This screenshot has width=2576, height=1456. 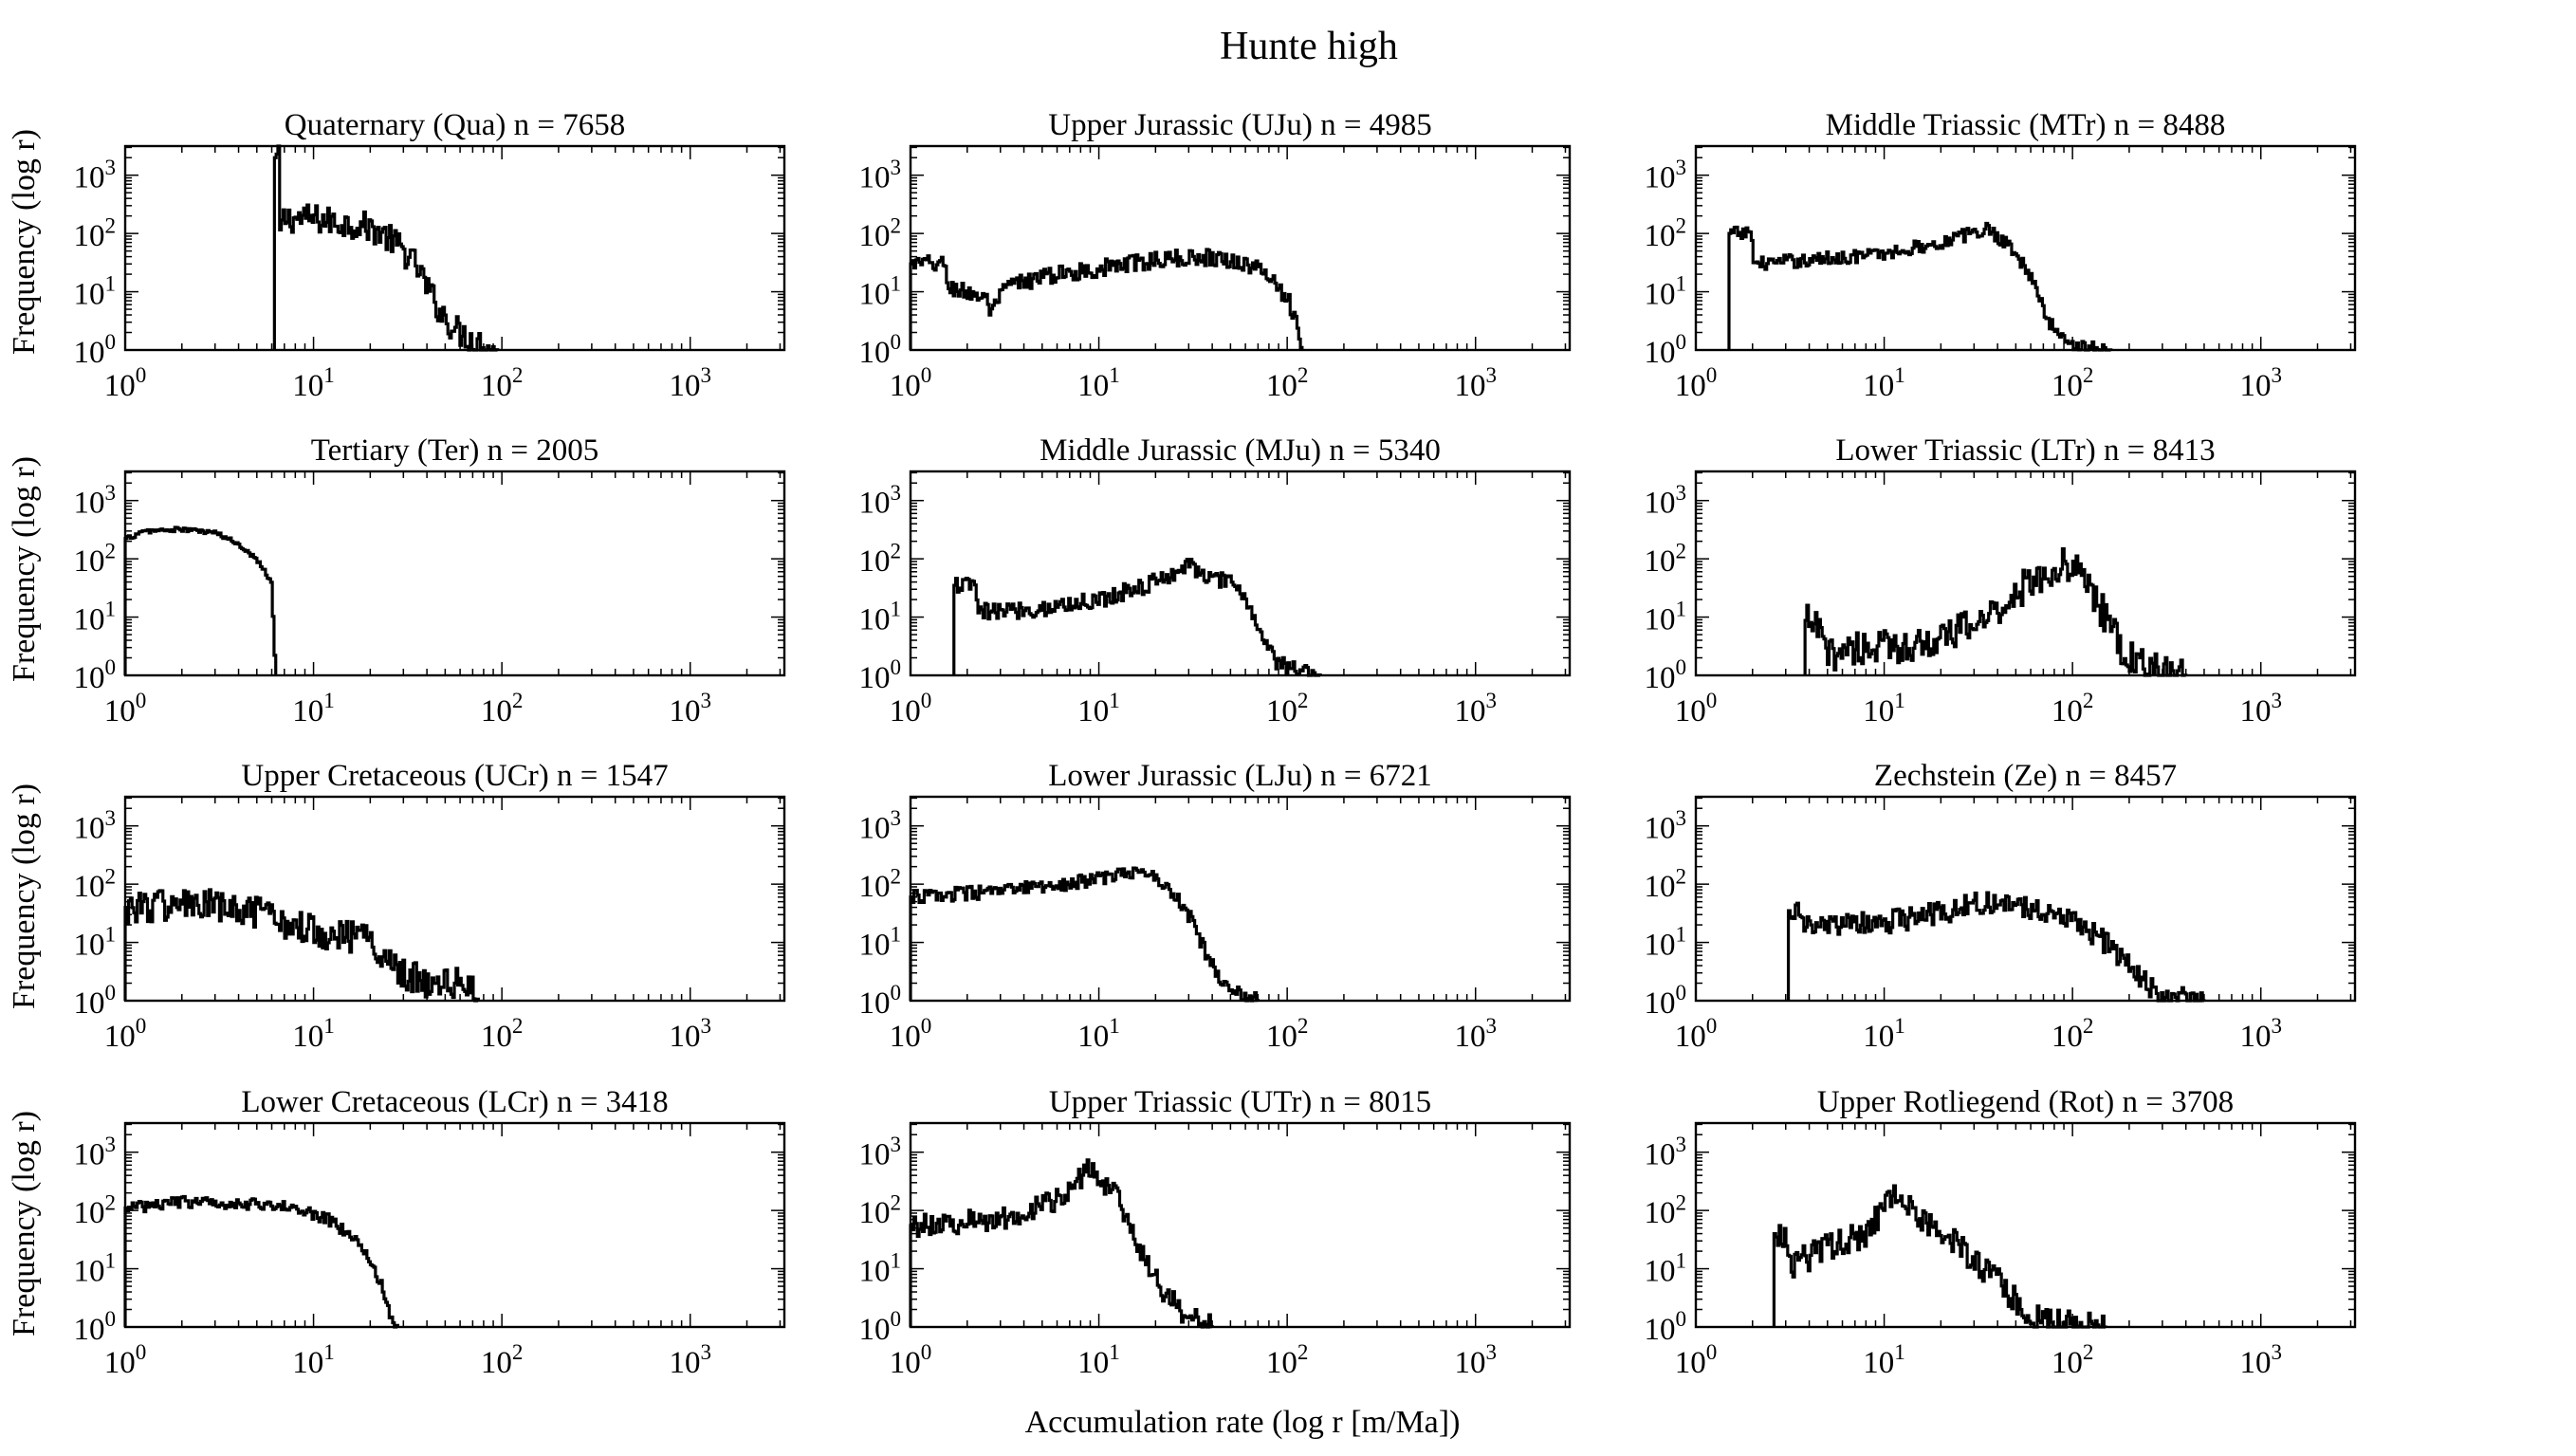 I want to click on panel-title: Tertiary (Ter) n = 2005, so click(x=455, y=451).